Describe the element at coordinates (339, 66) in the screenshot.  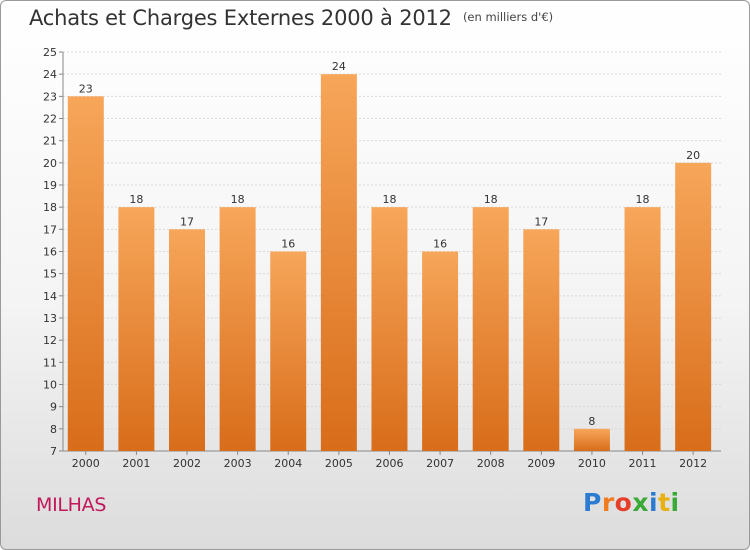
I see `data-label: 24` at that location.